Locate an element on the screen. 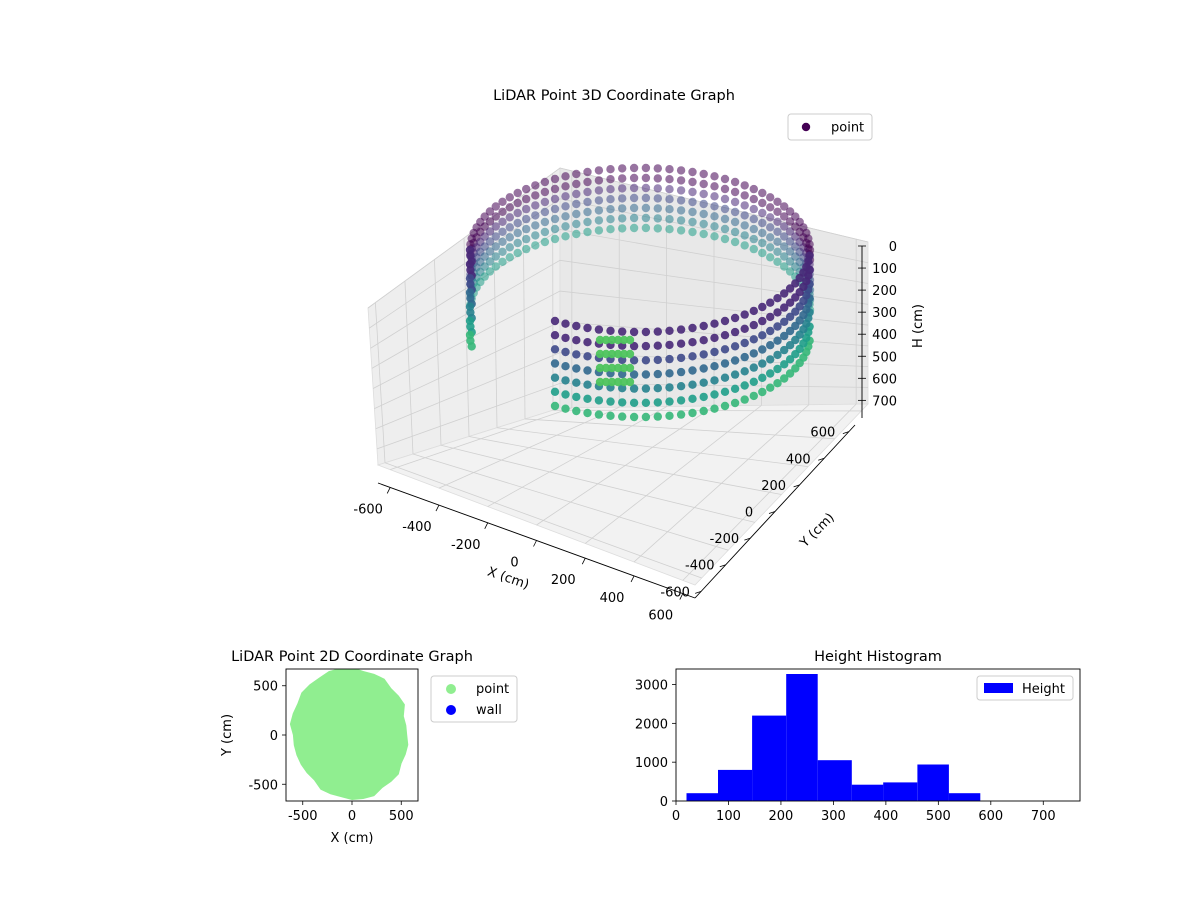  z3d-tick-label: 0 is located at coordinates (893, 247).